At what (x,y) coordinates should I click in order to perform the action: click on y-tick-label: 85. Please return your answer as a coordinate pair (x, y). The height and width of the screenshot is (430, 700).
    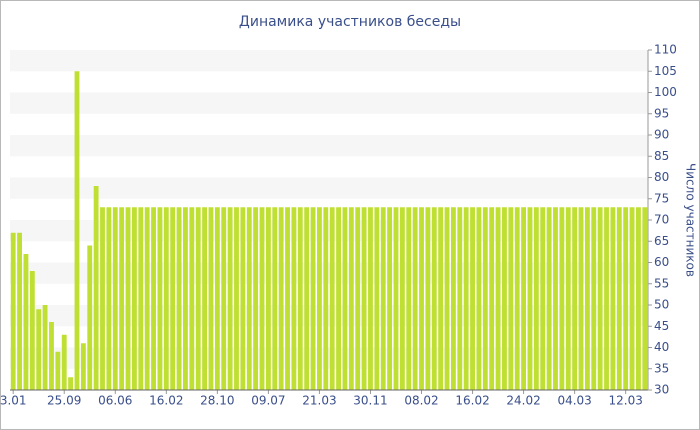
    Looking at the image, I should click on (661, 156).